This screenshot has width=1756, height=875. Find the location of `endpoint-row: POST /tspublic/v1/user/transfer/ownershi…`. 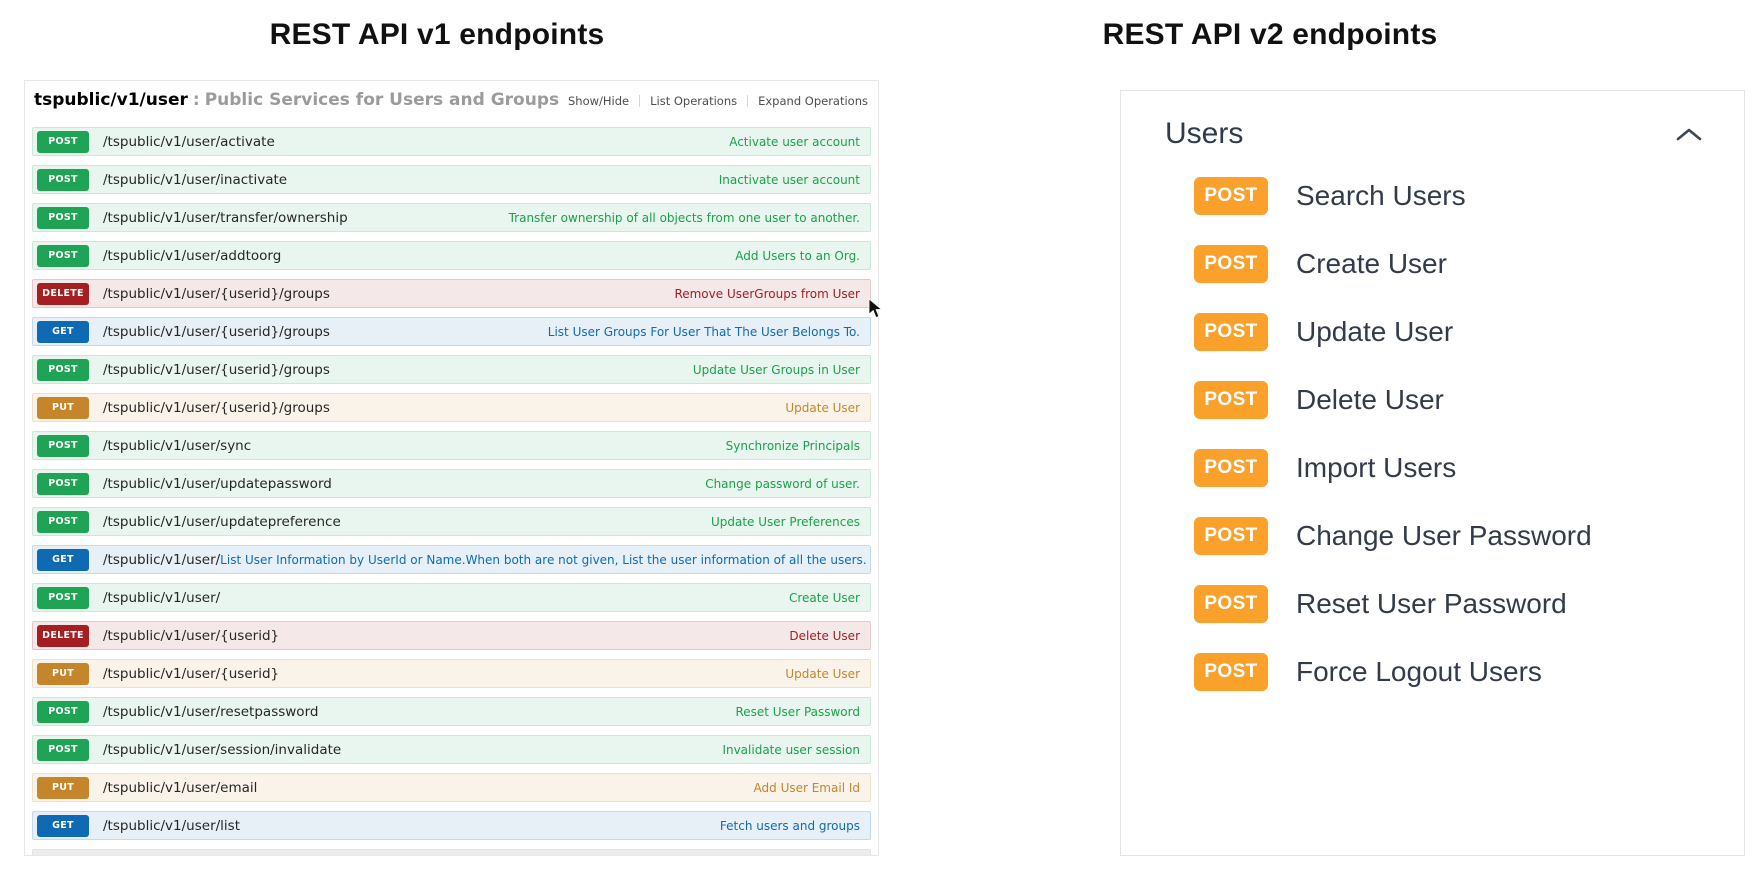

endpoint-row: POST /tspublic/v1/user/transfer/ownershi… is located at coordinates (451, 217).